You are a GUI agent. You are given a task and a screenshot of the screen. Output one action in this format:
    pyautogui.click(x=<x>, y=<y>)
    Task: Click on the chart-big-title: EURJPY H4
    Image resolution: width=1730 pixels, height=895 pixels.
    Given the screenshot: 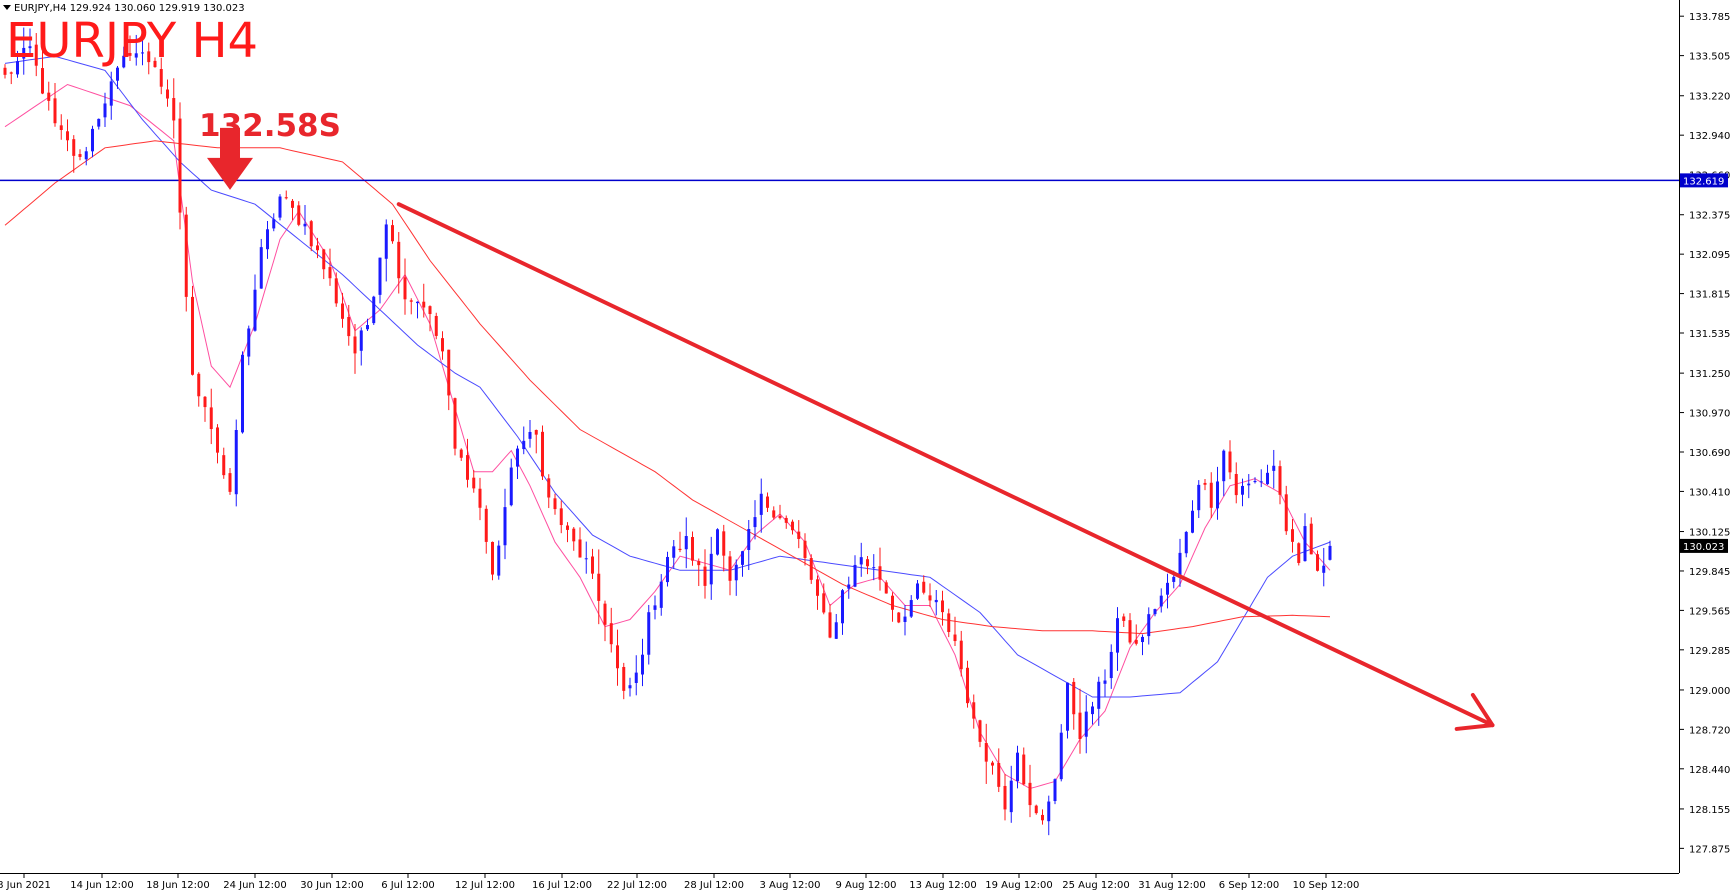 What is the action you would take?
    pyautogui.click(x=132, y=41)
    